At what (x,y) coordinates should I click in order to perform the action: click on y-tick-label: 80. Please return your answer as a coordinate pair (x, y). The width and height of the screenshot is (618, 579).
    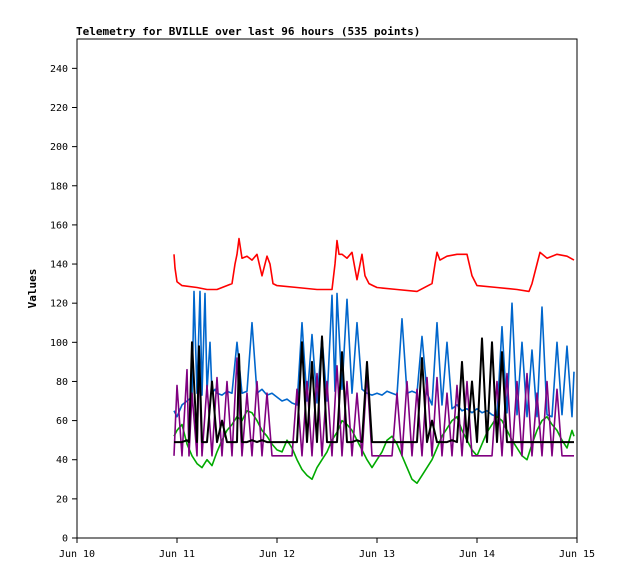
    Looking at the image, I should click on (62, 382).